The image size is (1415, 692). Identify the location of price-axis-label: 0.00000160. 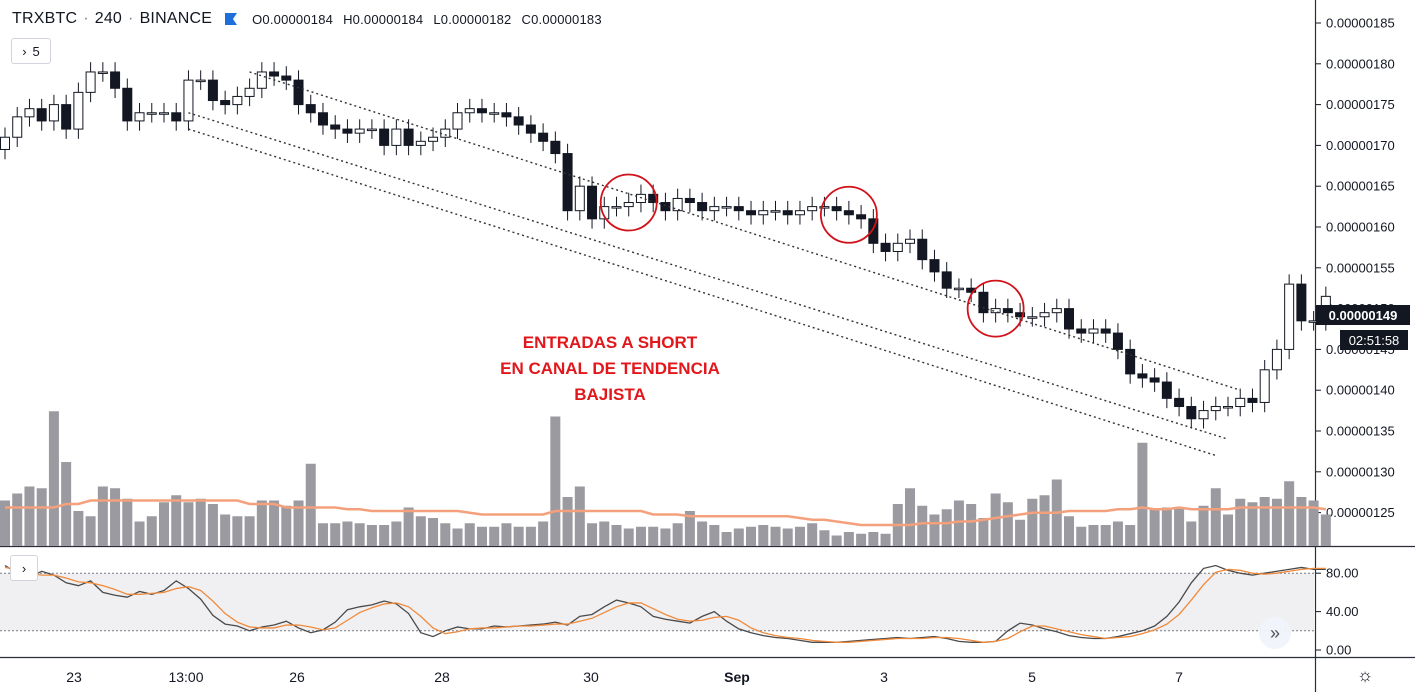
(1360, 227).